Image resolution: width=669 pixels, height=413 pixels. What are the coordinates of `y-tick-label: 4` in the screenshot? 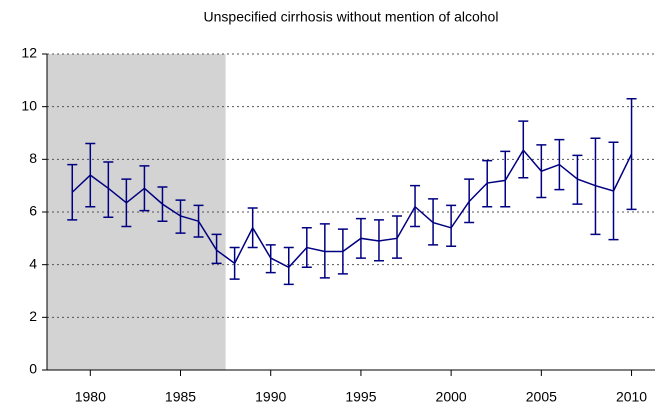 It's located at (33, 263).